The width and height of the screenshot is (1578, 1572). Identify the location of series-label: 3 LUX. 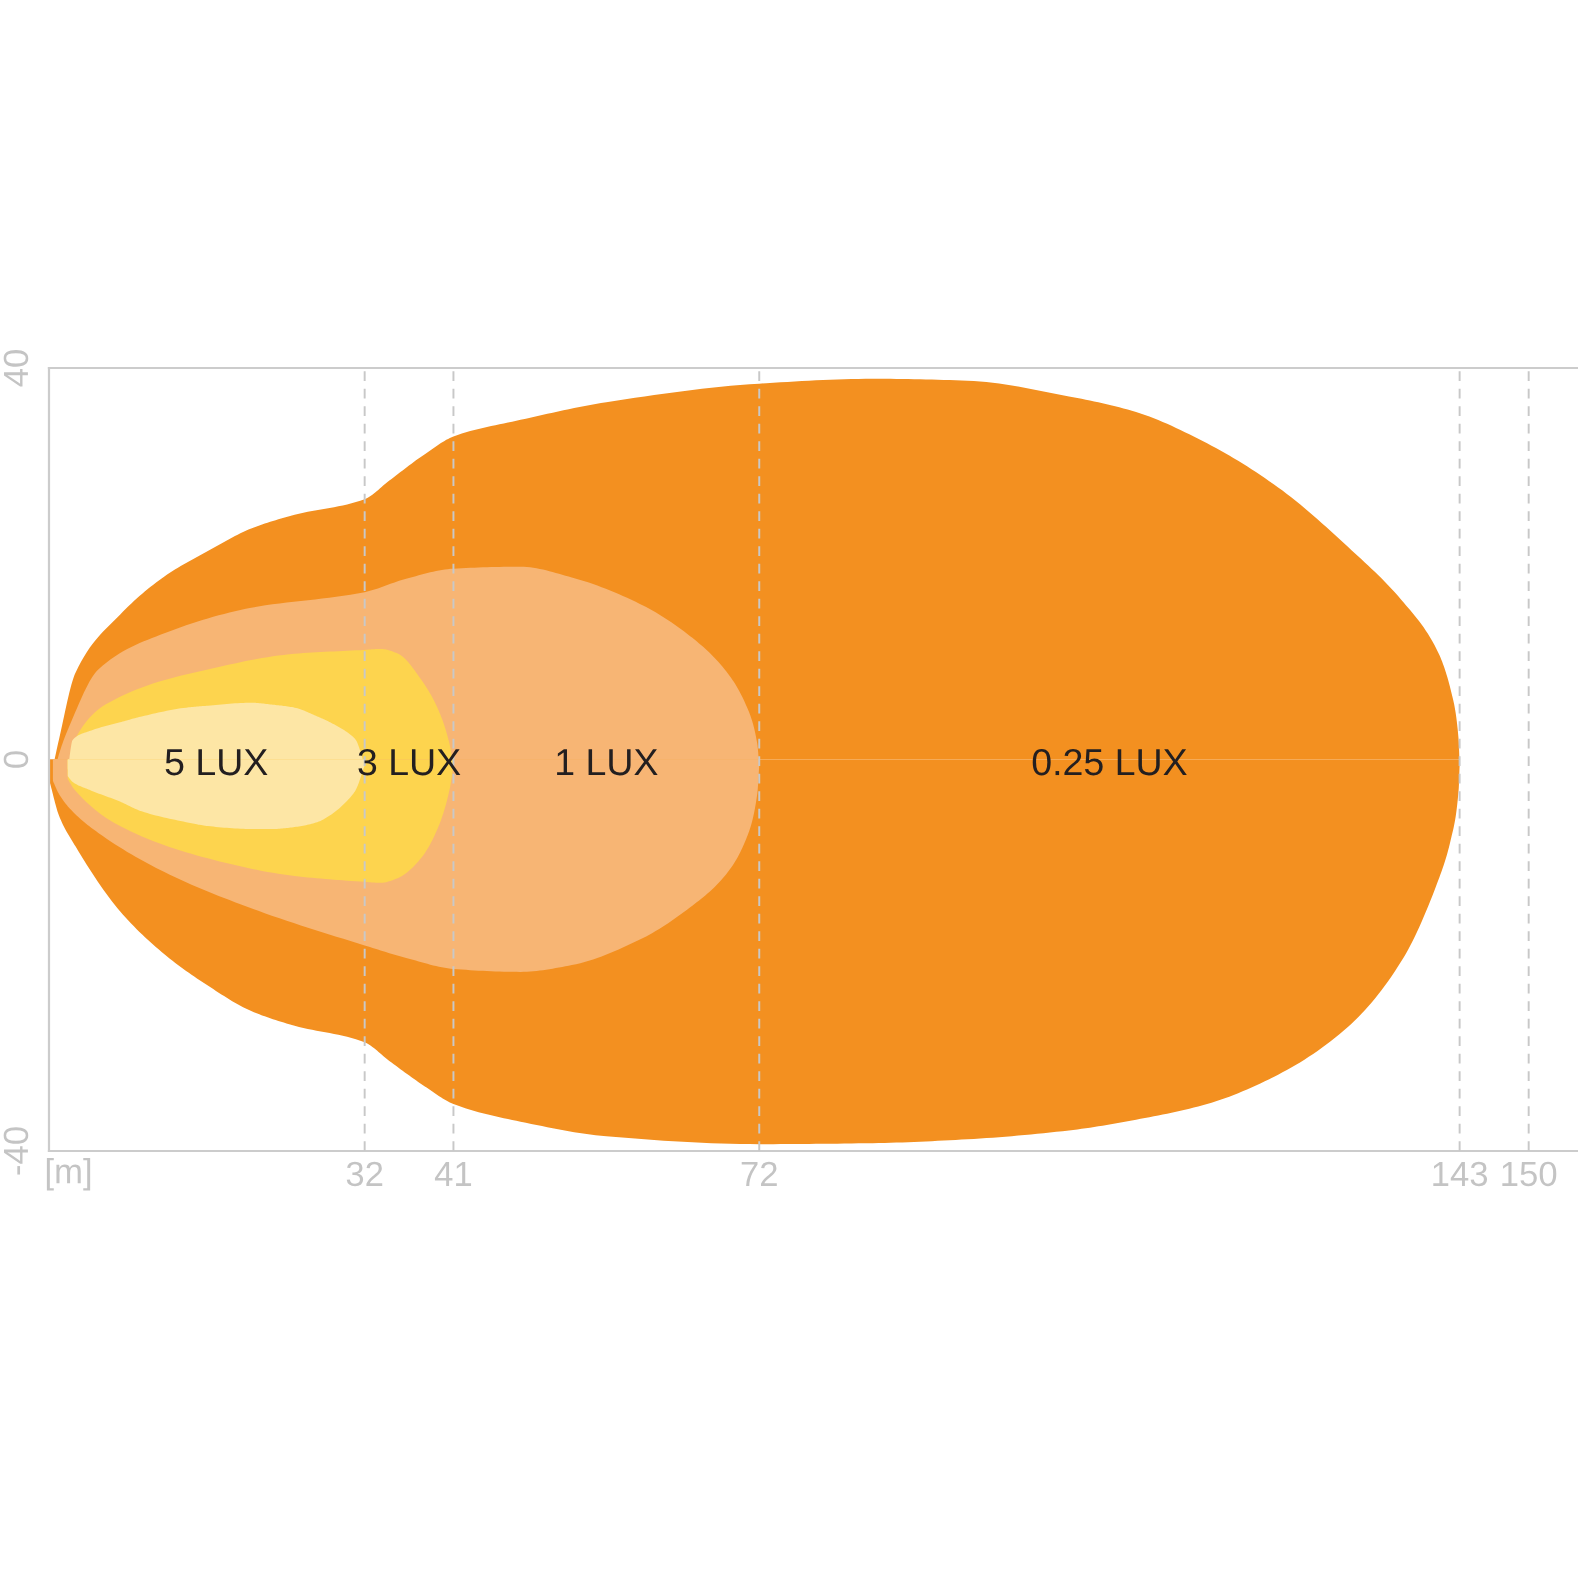
(409, 762).